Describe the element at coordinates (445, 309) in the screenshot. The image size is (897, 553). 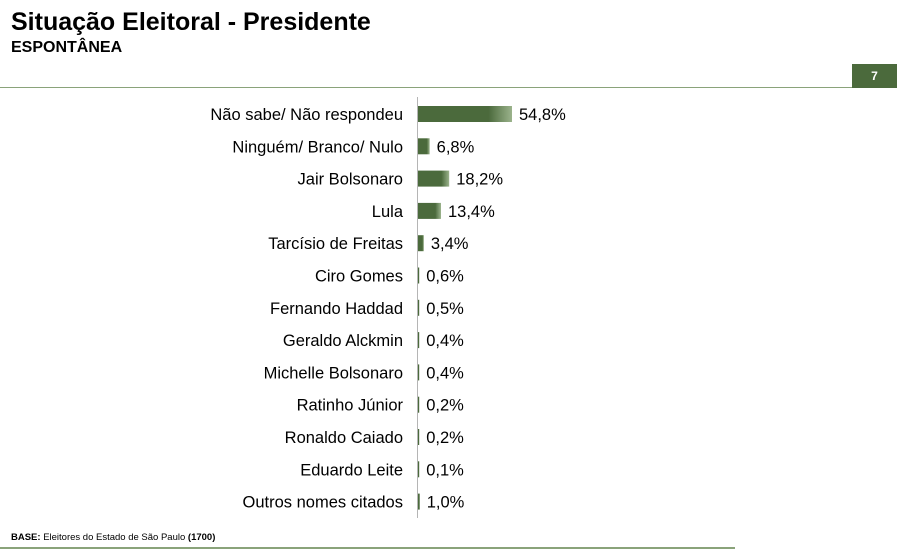
I see `value-label: 0,5%` at that location.